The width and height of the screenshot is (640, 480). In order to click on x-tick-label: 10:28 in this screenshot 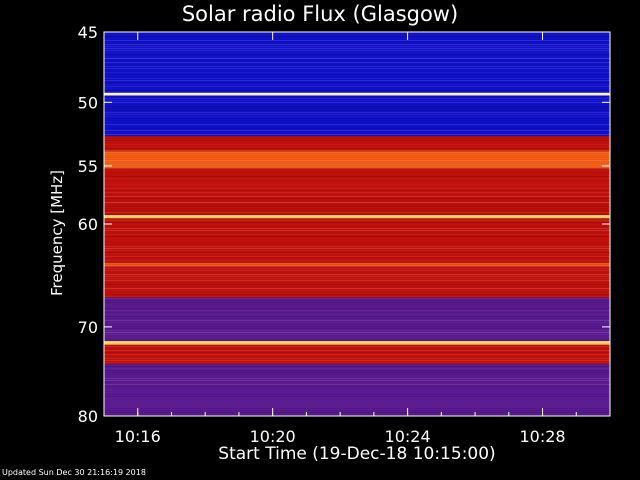, I will do `click(542, 436)`.